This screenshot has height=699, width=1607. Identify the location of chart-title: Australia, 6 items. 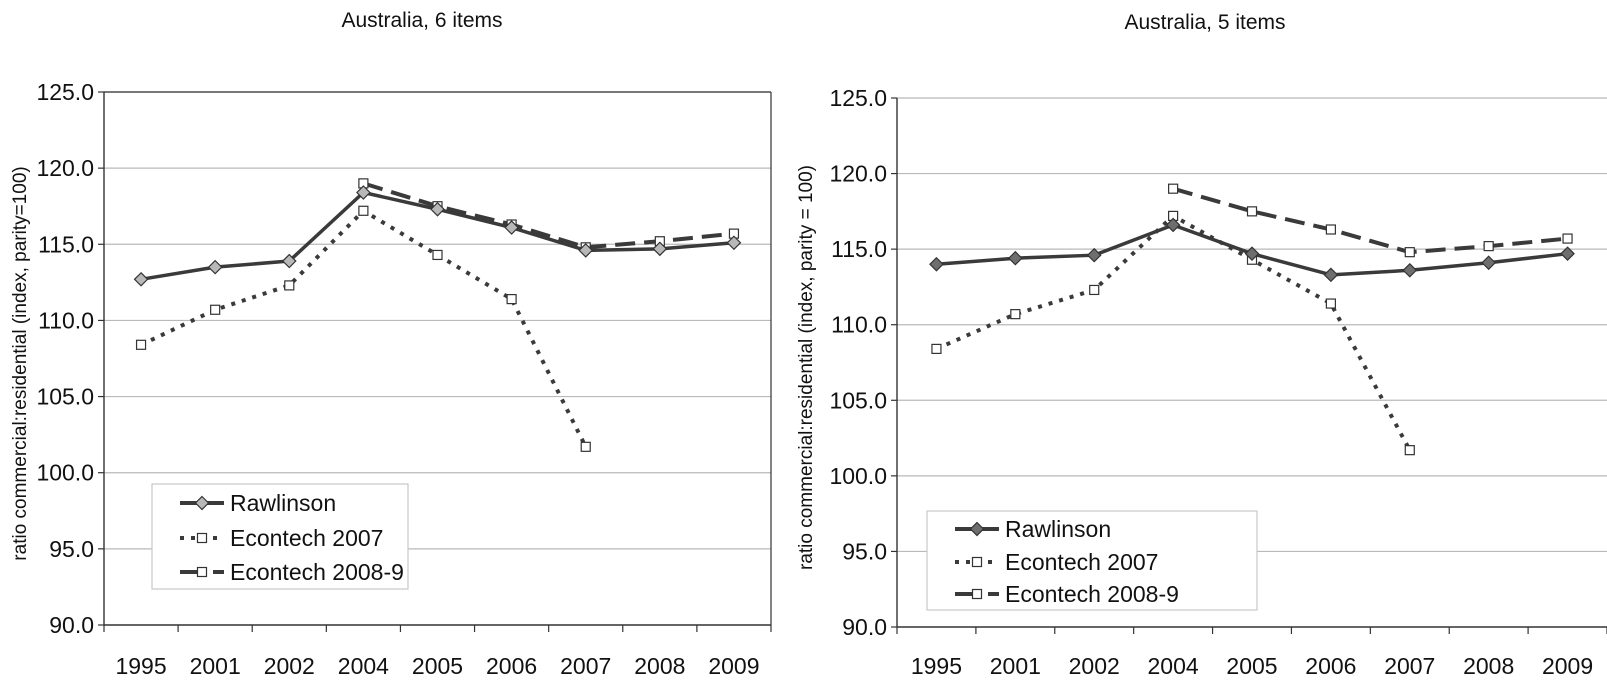
(421, 20).